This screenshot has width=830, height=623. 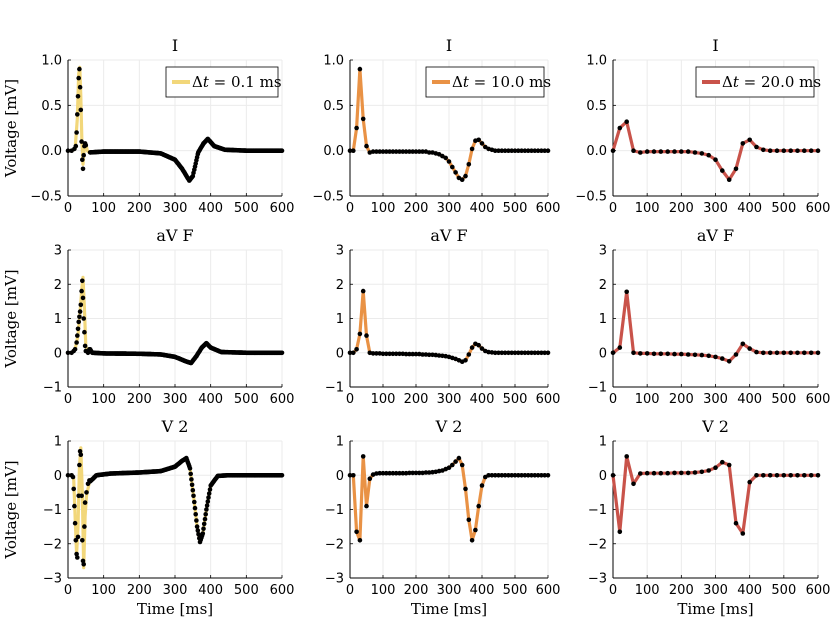 I want to click on y-tick-label: 0.5, so click(x=596, y=106).